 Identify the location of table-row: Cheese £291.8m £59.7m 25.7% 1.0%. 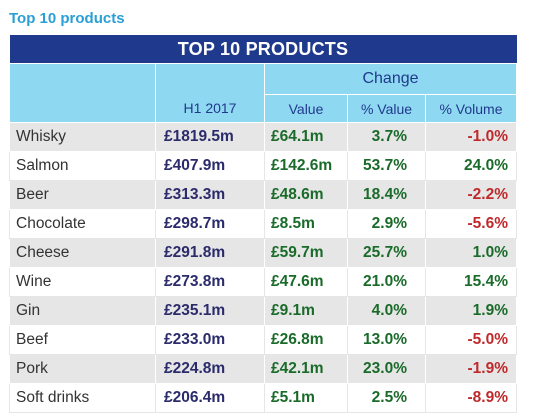
(263, 253).